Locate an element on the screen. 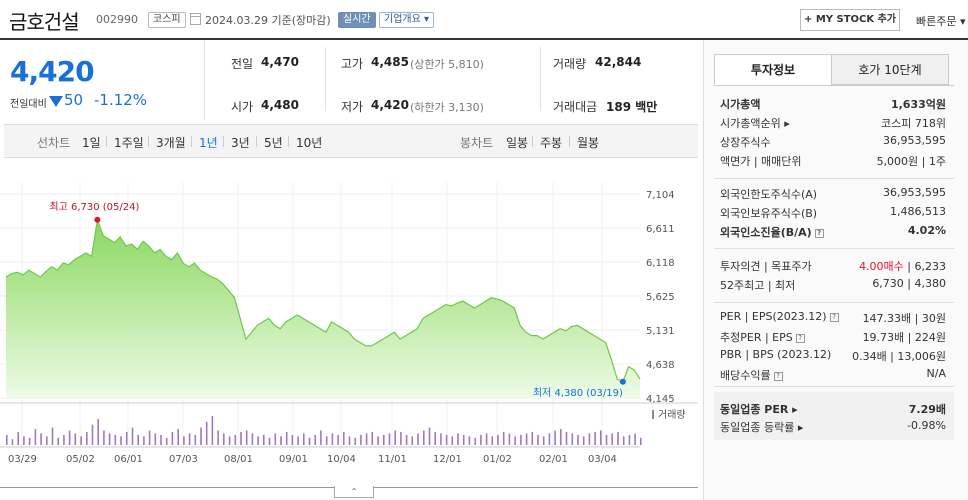  foreign-value-1: 1,486,513 is located at coordinates (918, 211).